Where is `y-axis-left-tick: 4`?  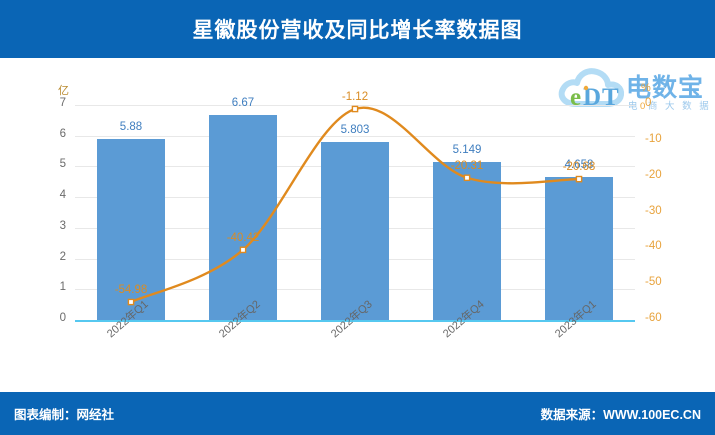
y-axis-left-tick: 4 is located at coordinates (62, 195).